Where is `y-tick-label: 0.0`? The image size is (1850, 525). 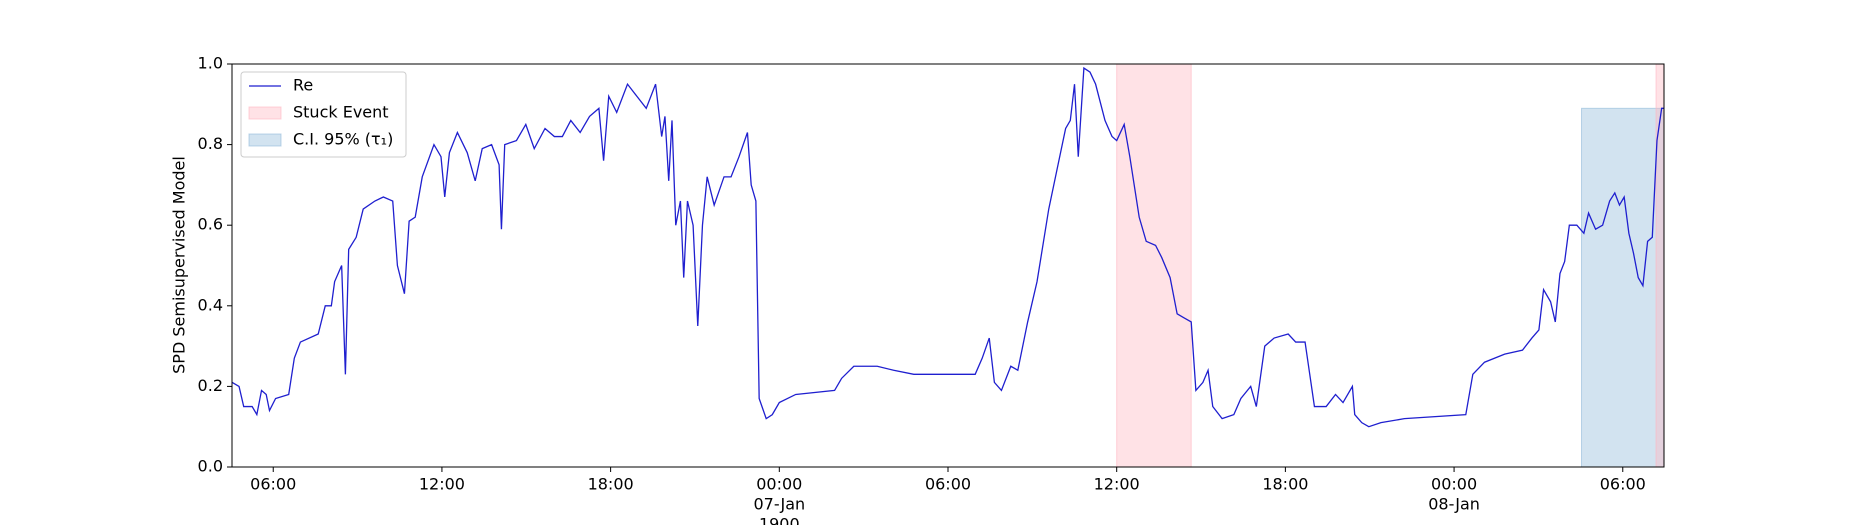
y-tick-label: 0.0 is located at coordinates (210, 466).